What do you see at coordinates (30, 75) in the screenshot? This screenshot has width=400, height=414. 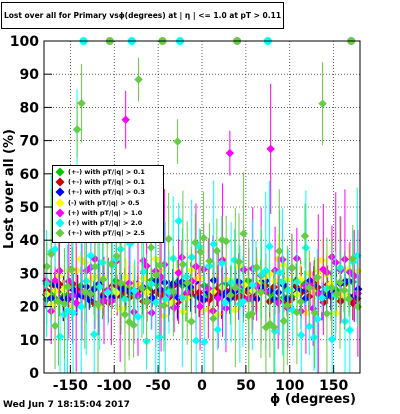 I see `y-tick-label: 90` at bounding box center [30, 75].